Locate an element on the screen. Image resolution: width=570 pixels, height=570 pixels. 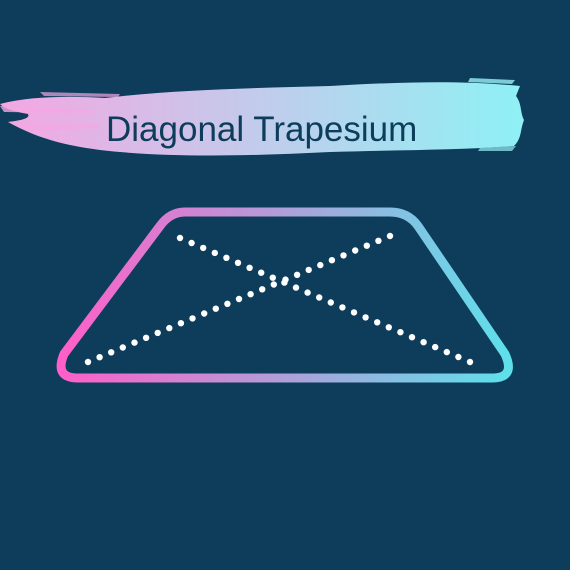
brush-body is located at coordinates (262, 119).